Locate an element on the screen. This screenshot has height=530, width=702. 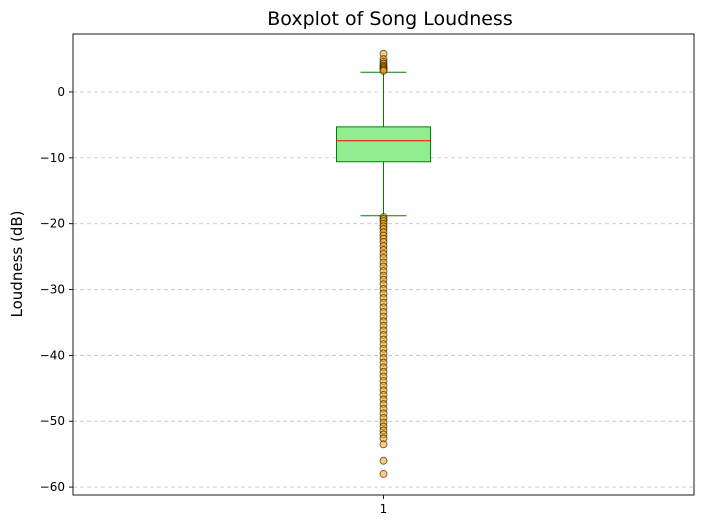
y-tick-label: −20 is located at coordinates (52, 224).